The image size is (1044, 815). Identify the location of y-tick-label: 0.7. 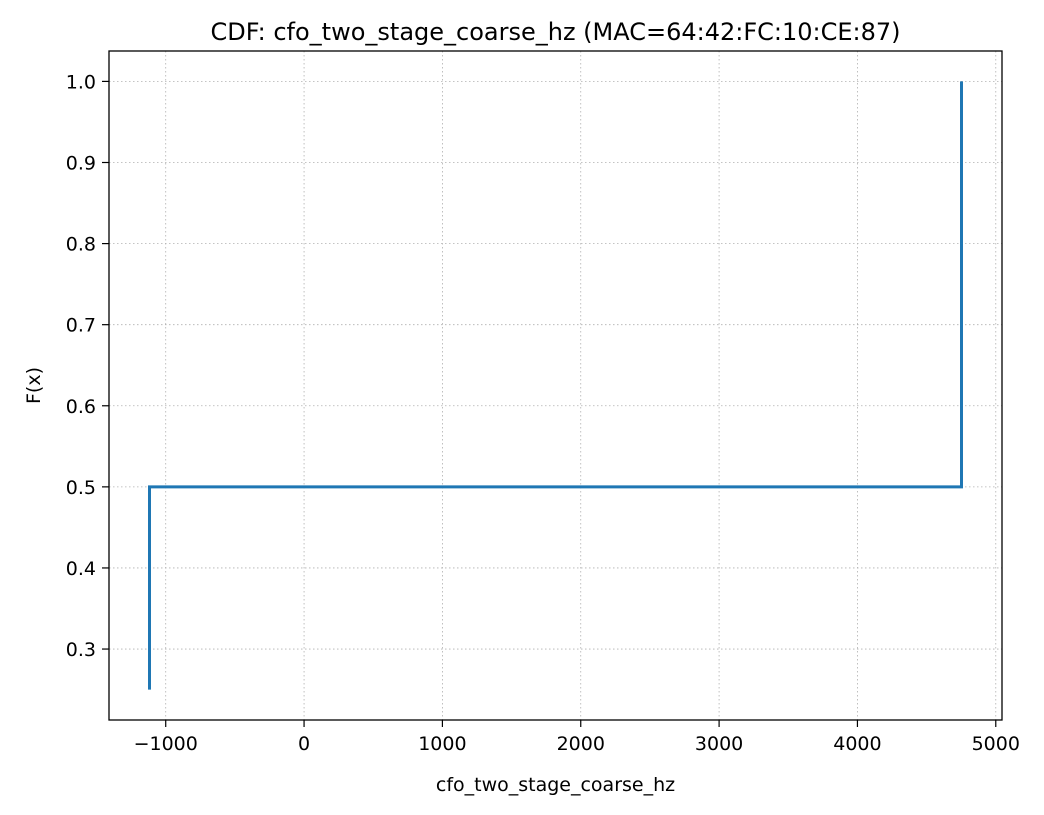
(81, 326).